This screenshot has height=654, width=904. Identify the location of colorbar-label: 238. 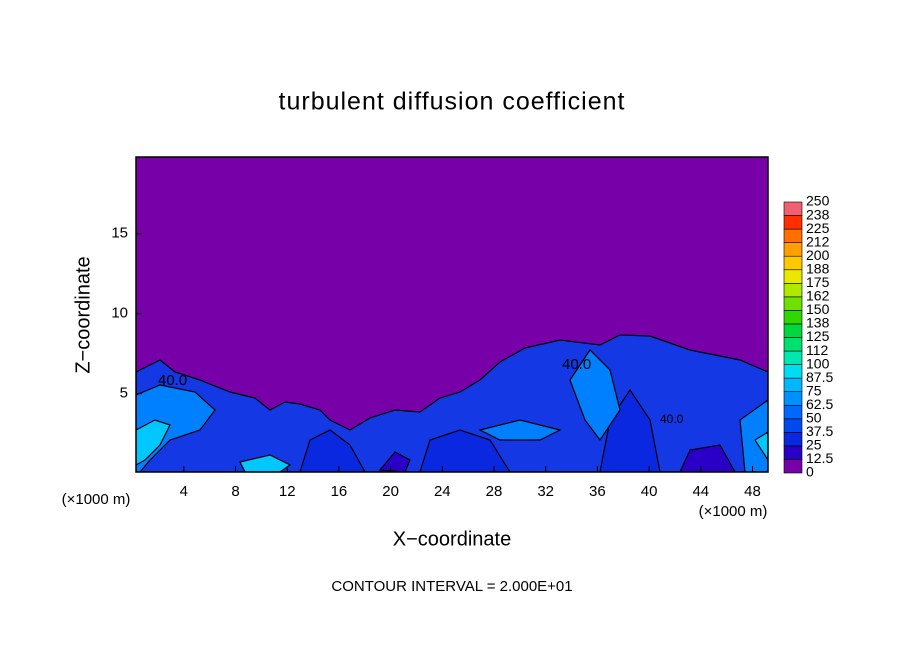
(818, 214).